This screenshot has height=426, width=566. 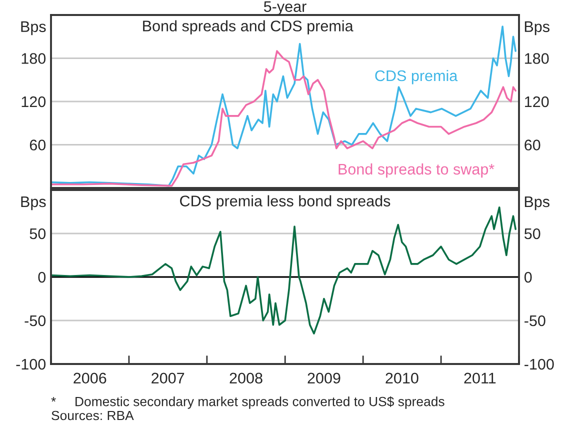 I want to click on series-label: Bond spreads to swap*, so click(x=416, y=170).